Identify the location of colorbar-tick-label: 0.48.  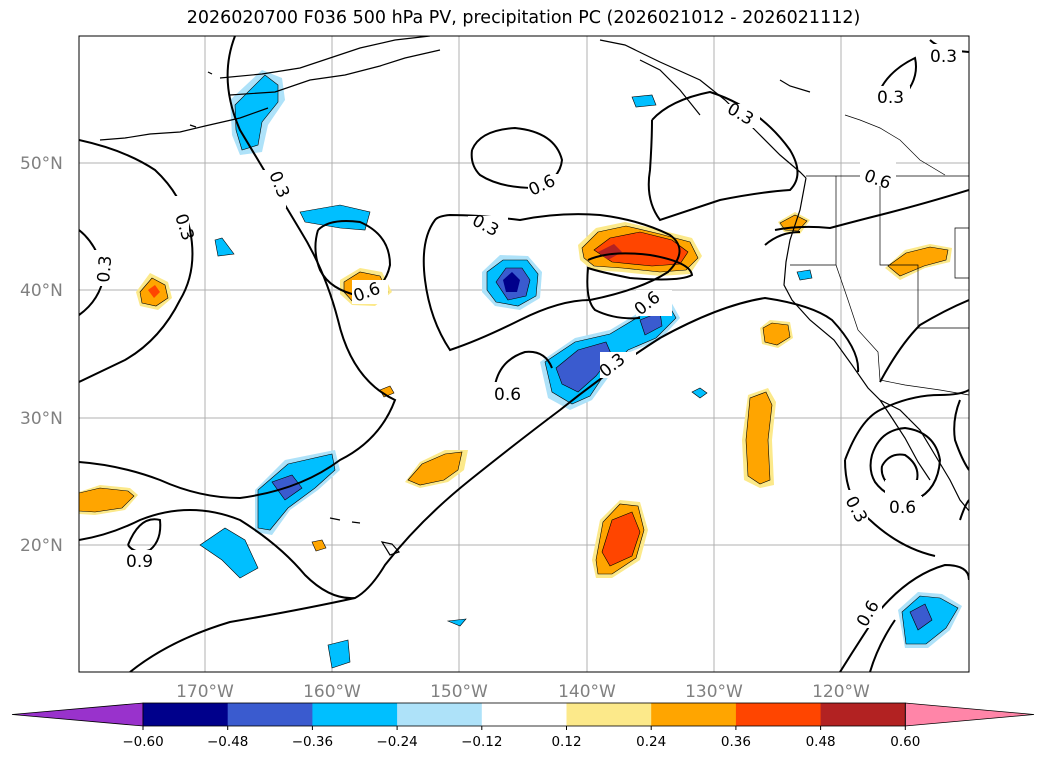
(821, 742).